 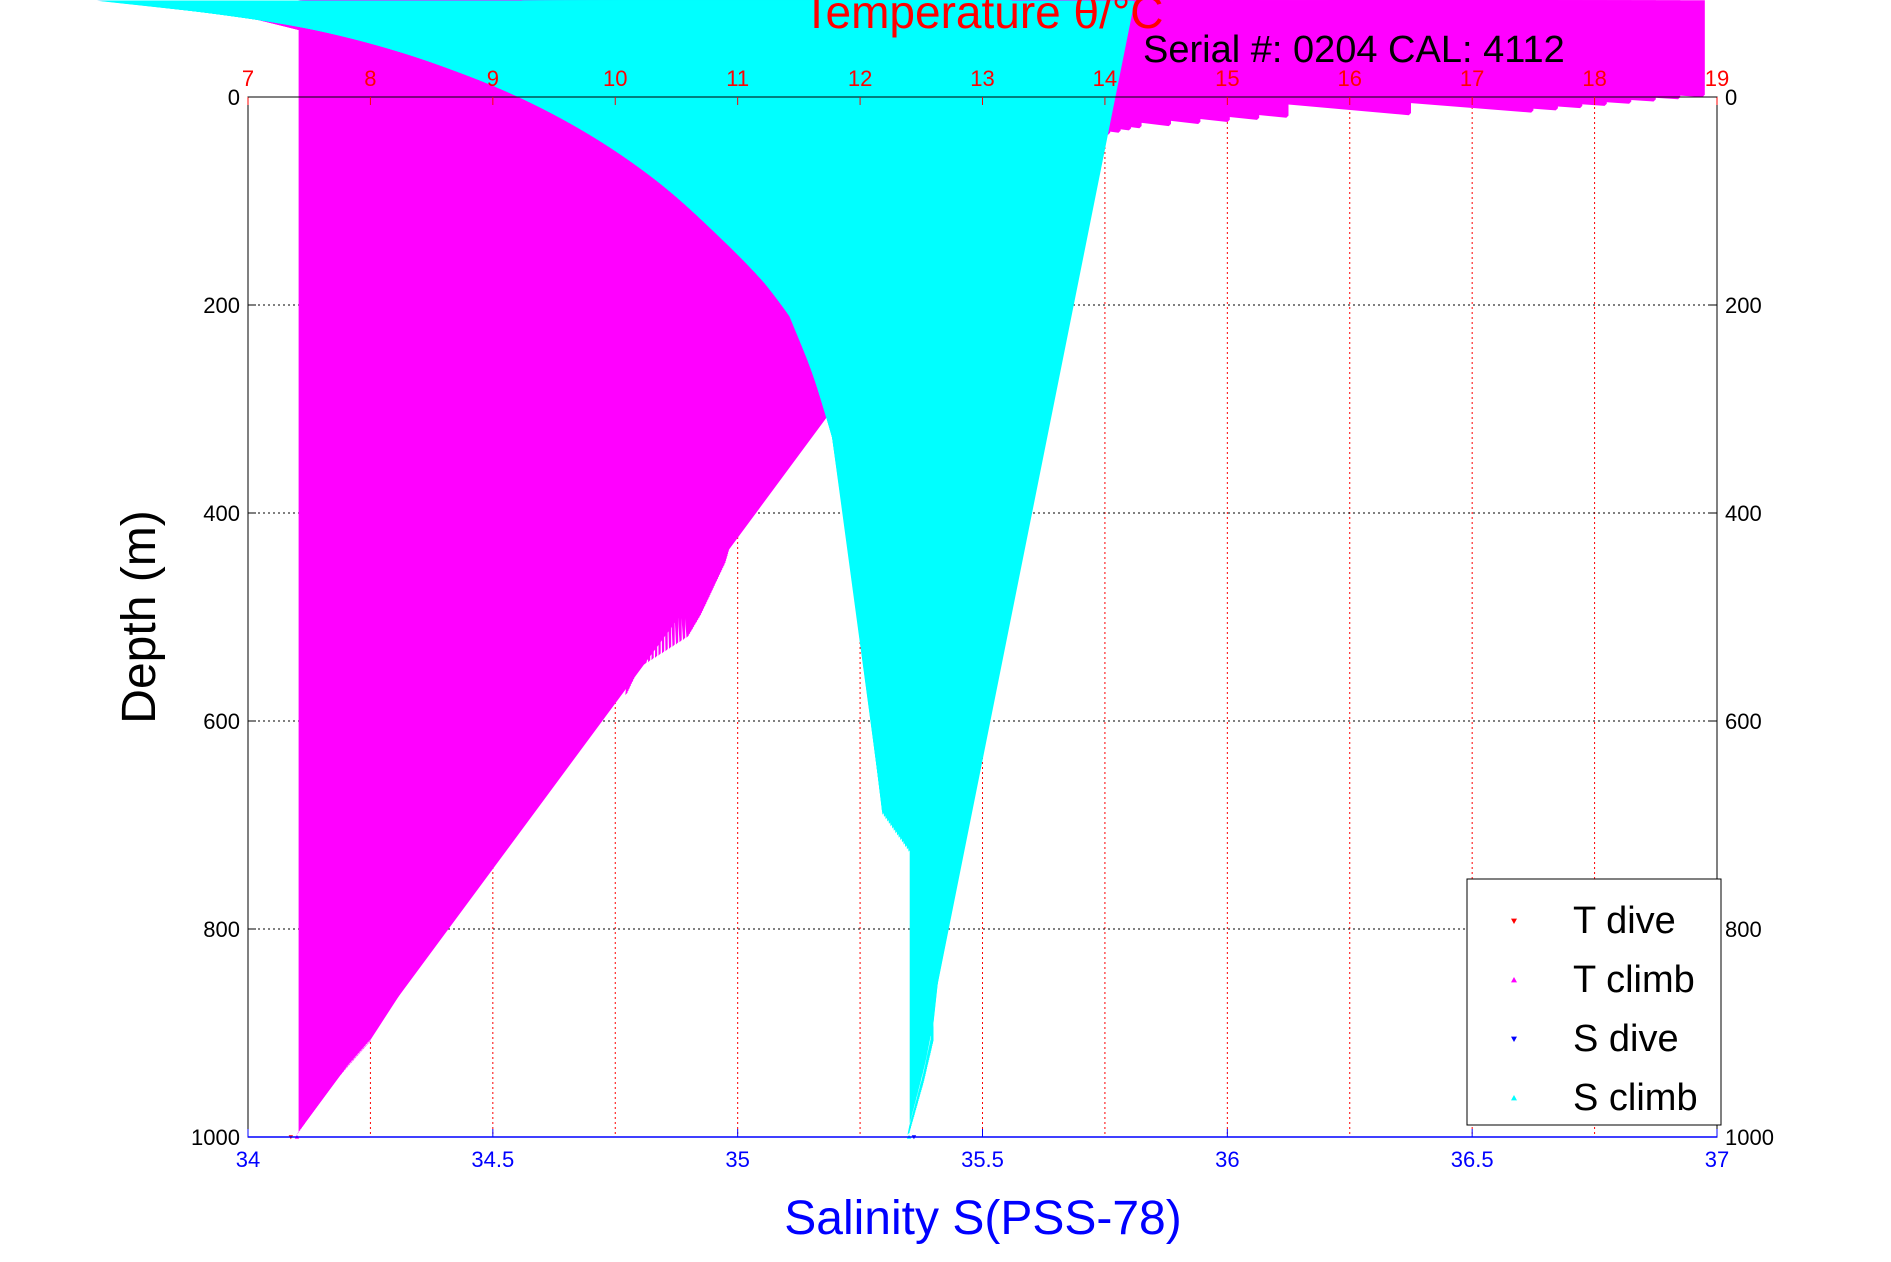 I want to click on legend-marker-s-dive, so click(x=1514, y=1039).